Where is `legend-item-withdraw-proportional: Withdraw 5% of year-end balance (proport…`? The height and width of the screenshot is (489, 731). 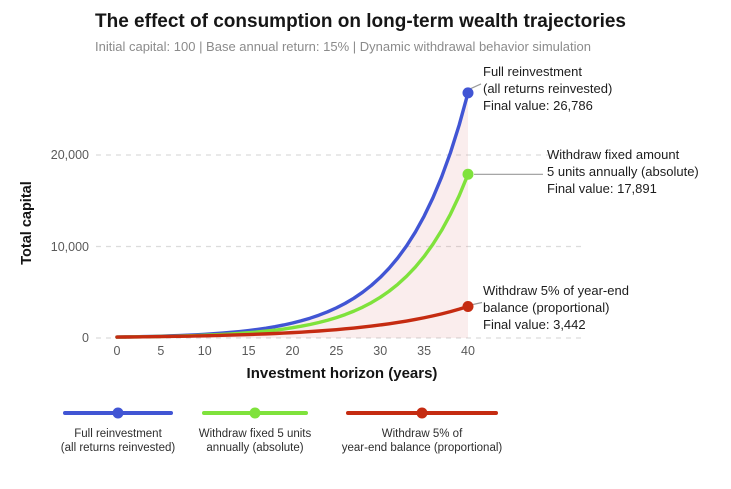
legend-item-withdraw-proportional: Withdraw 5% of year-end balance (proport… is located at coordinates (422, 431).